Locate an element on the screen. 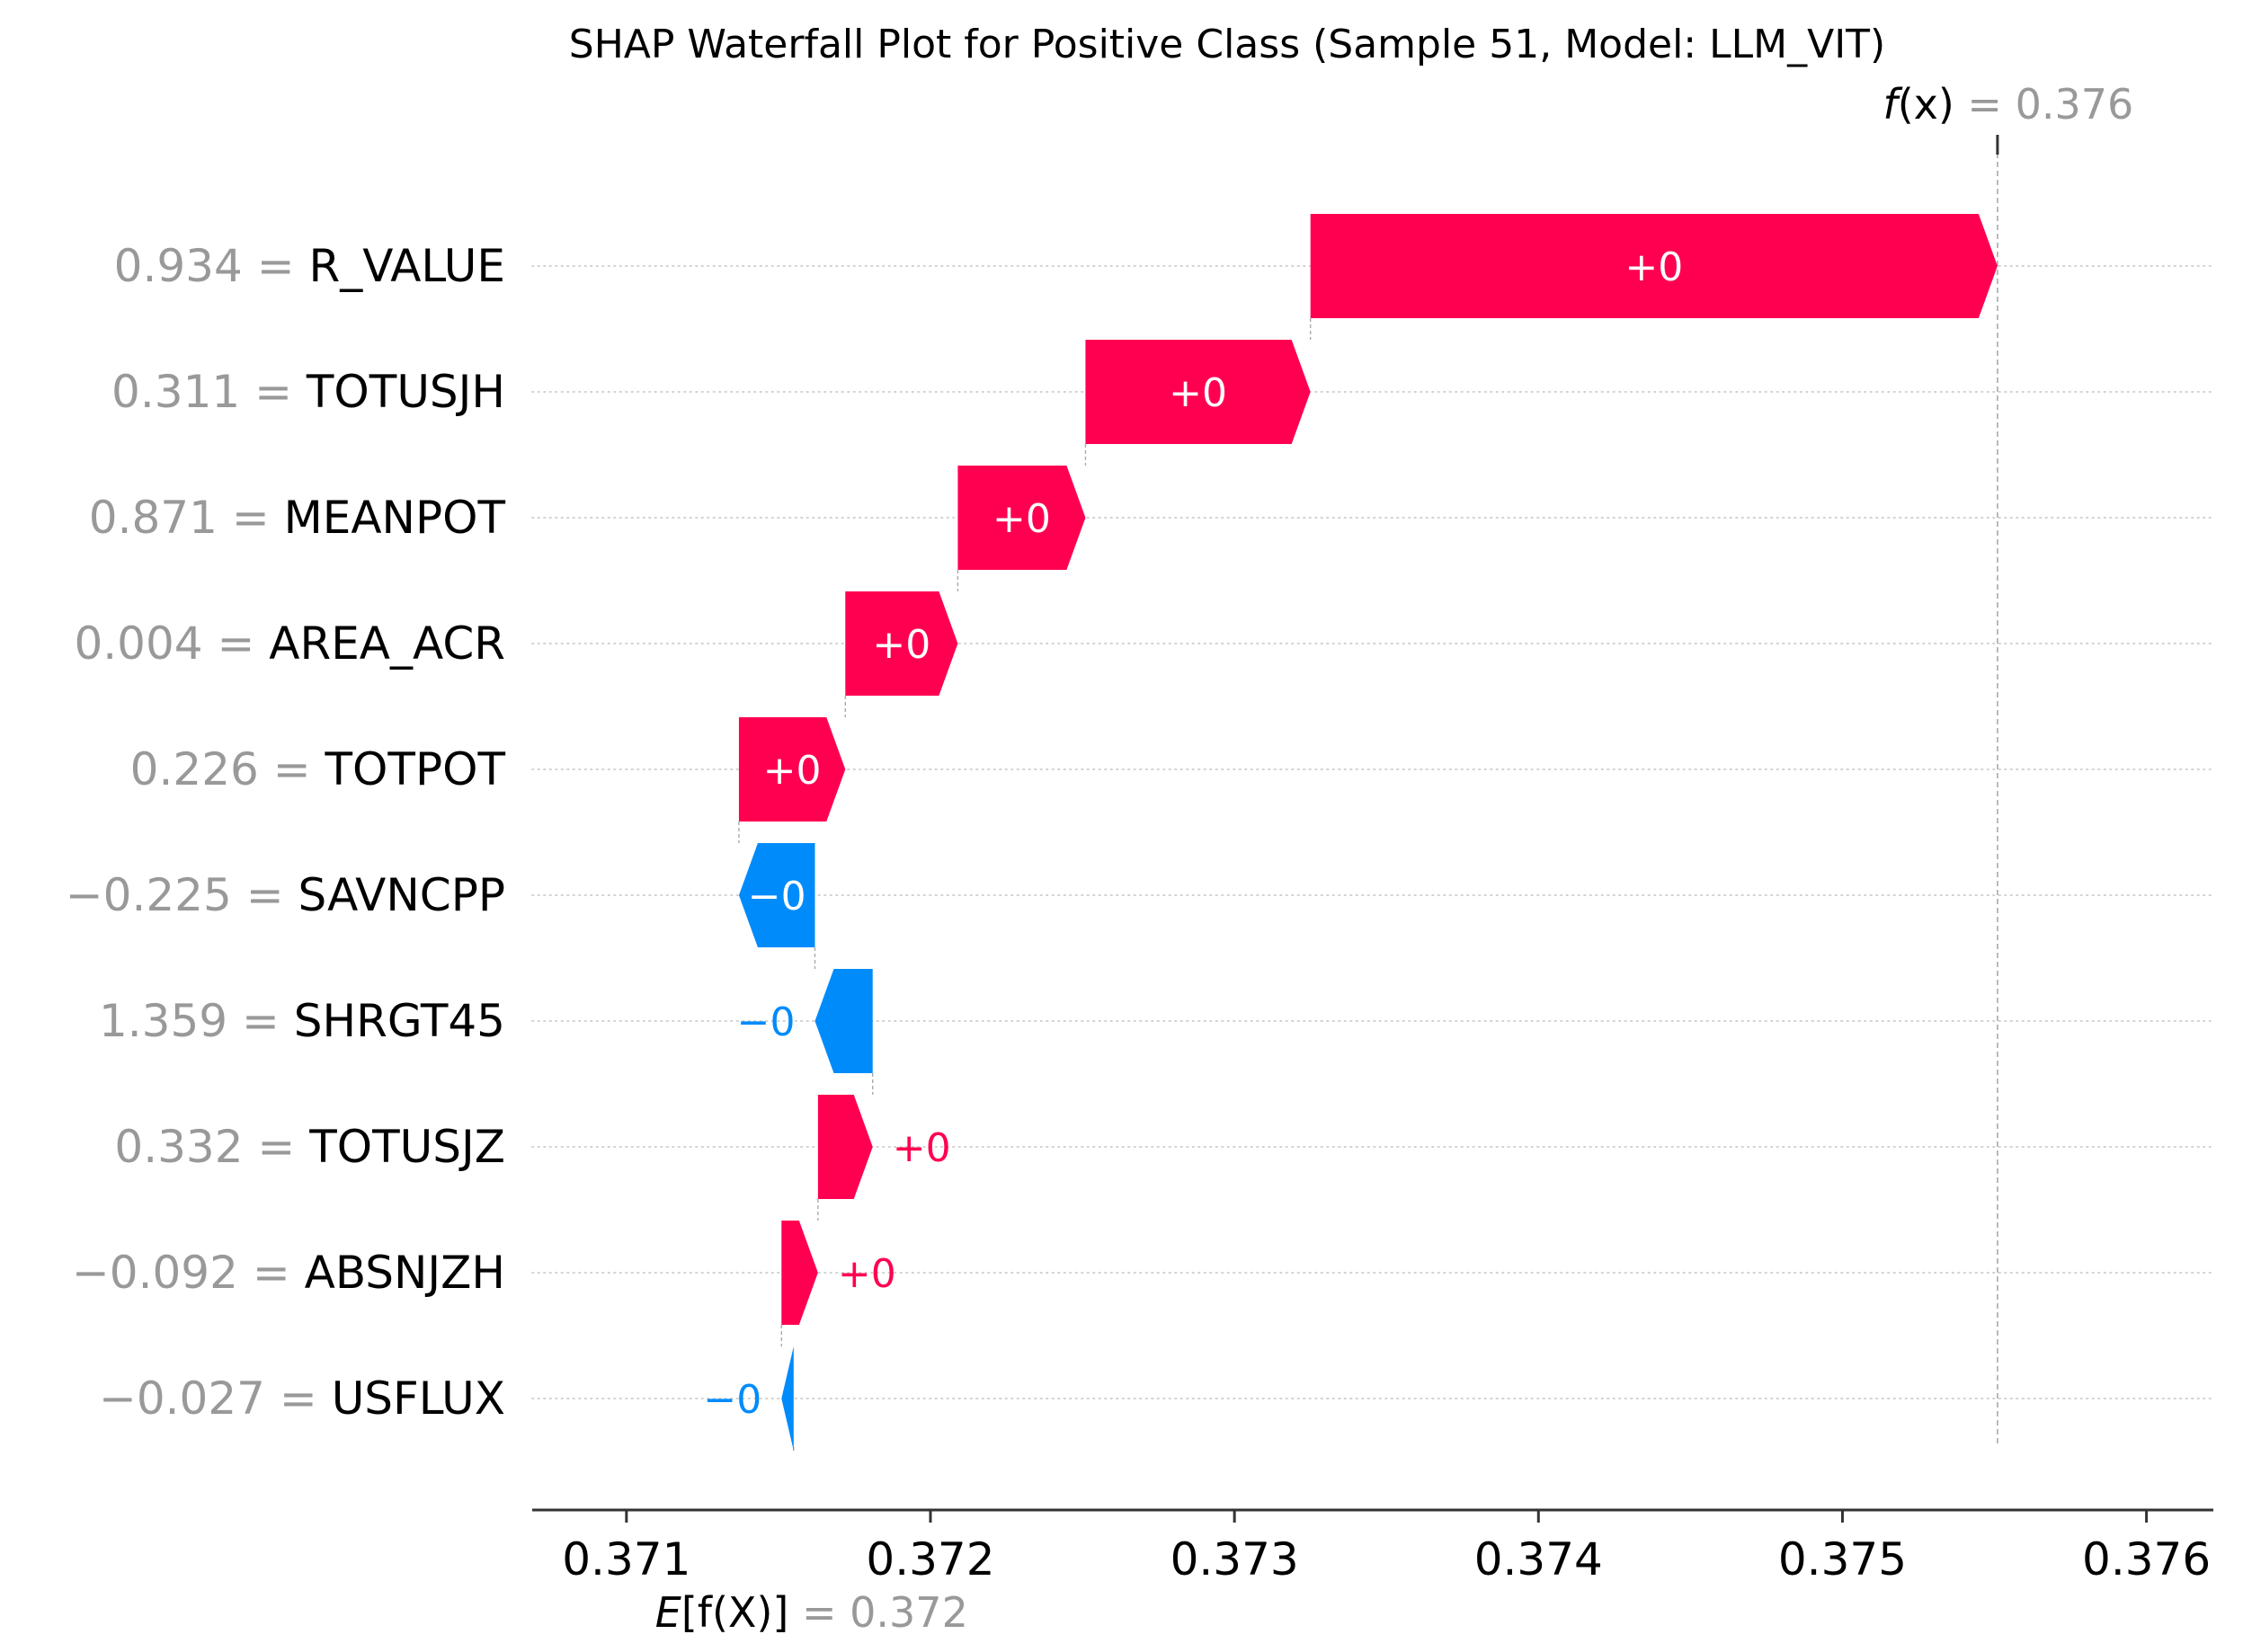  efx-label: E[f(X)] = 0.372 is located at coordinates (811, 1612).